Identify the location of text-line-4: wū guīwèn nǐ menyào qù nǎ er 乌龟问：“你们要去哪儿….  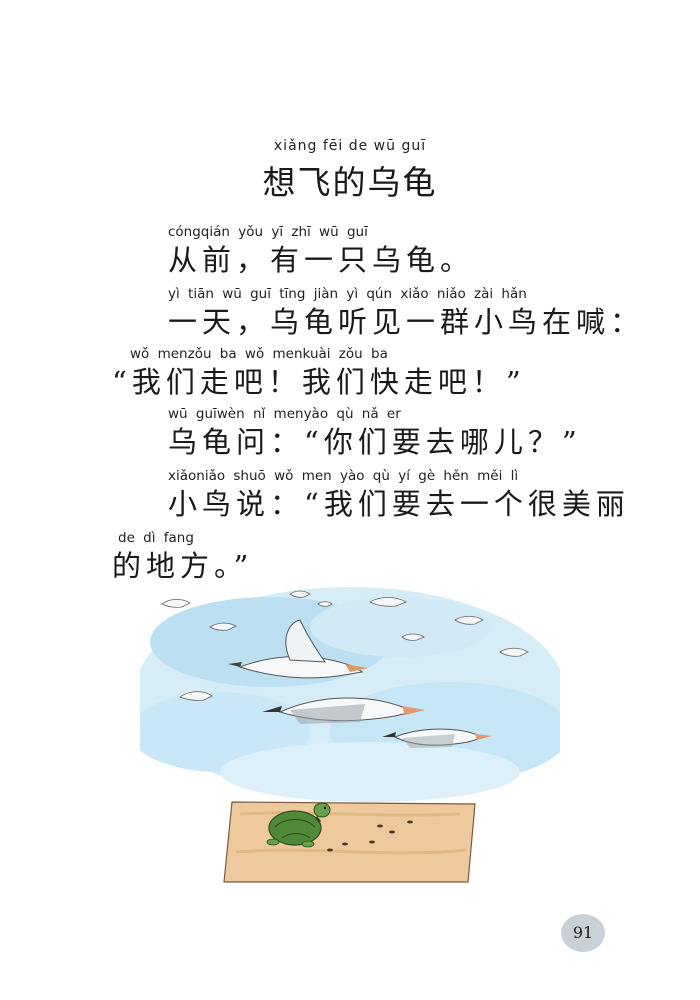
(375, 432).